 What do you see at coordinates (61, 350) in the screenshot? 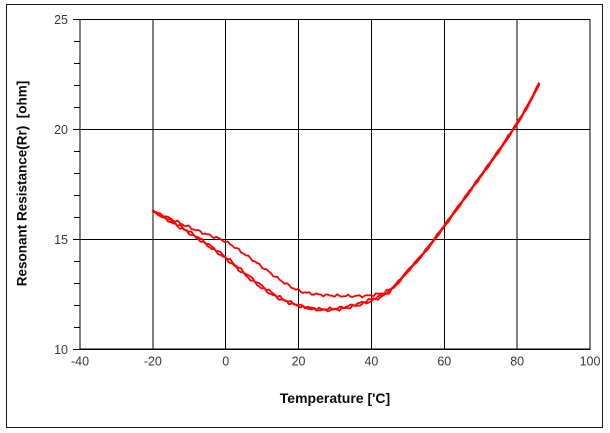
I see `y-tick-label: 10` at bounding box center [61, 350].